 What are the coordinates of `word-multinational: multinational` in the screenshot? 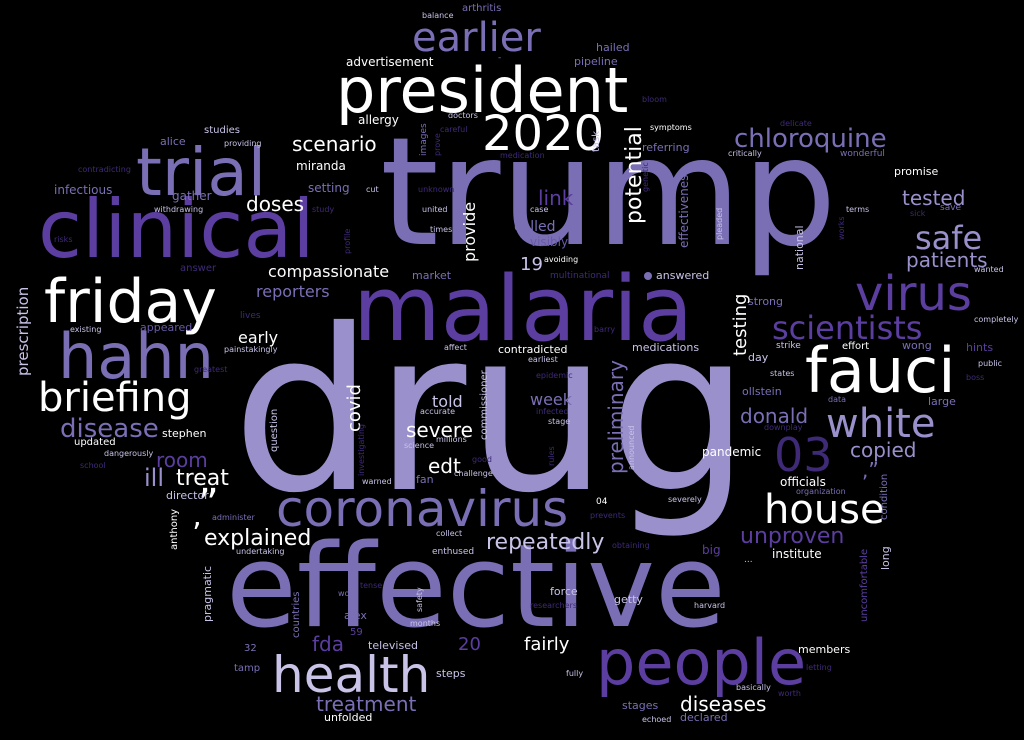 It's located at (580, 276).